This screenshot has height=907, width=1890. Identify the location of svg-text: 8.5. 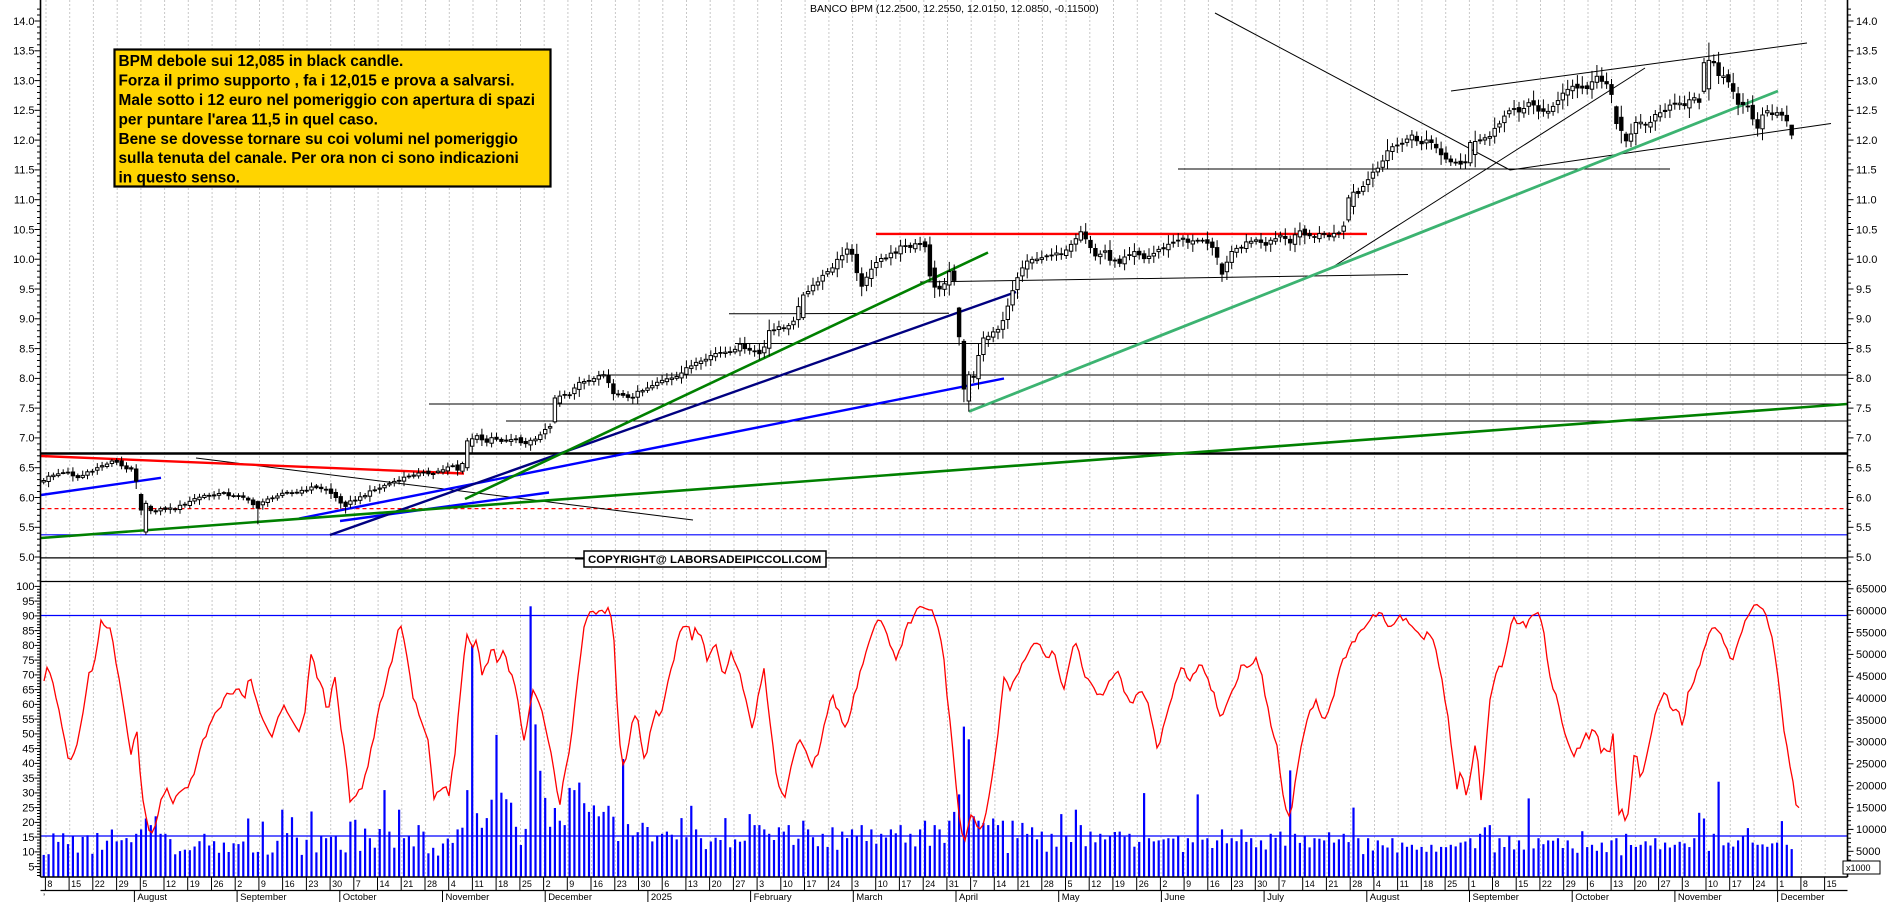
(1863, 349).